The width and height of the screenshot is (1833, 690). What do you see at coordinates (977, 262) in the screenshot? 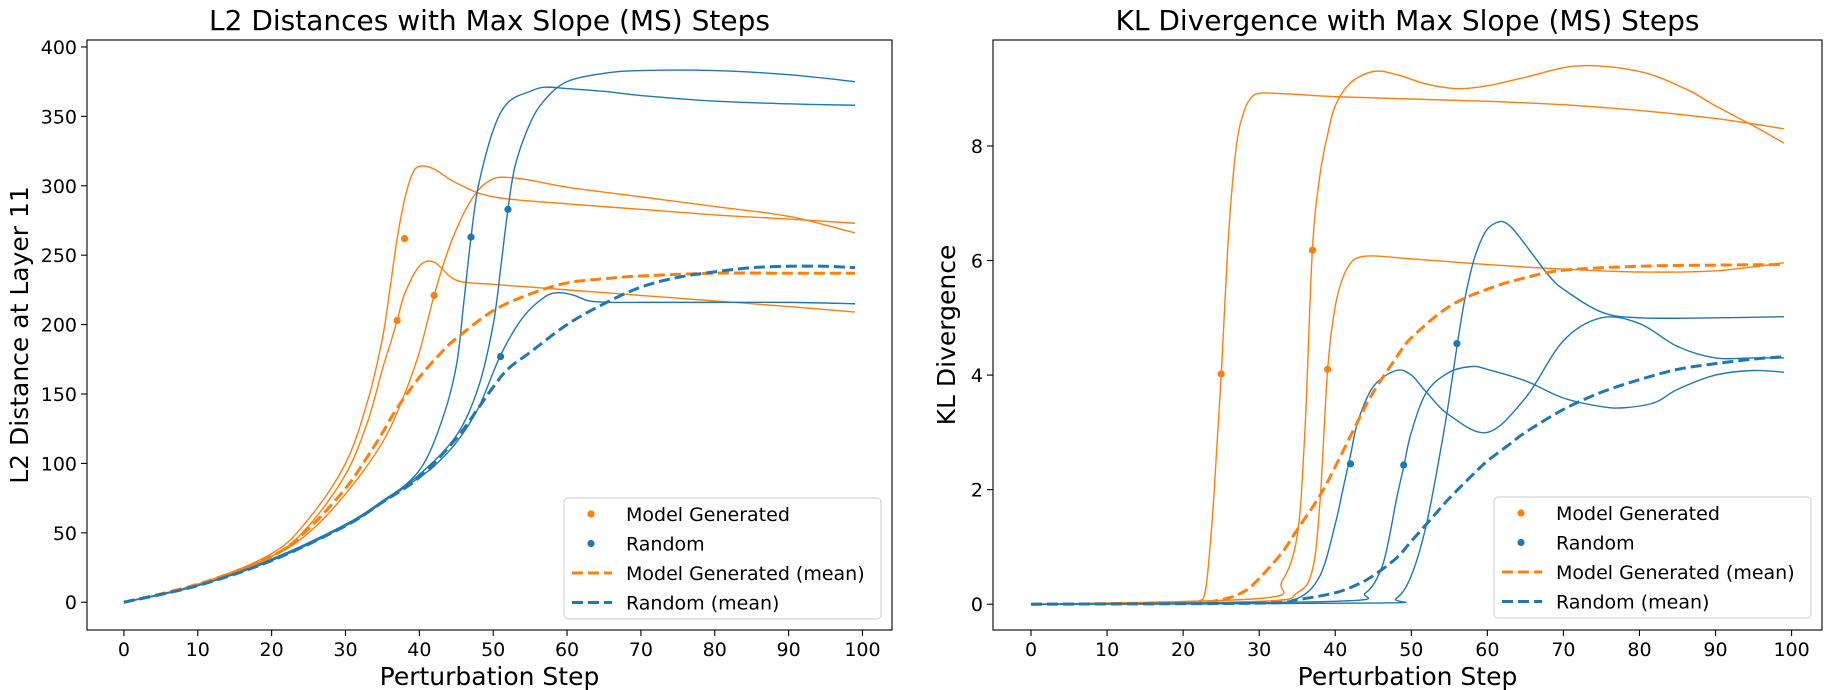
I see `y-tick-label: 6` at bounding box center [977, 262].